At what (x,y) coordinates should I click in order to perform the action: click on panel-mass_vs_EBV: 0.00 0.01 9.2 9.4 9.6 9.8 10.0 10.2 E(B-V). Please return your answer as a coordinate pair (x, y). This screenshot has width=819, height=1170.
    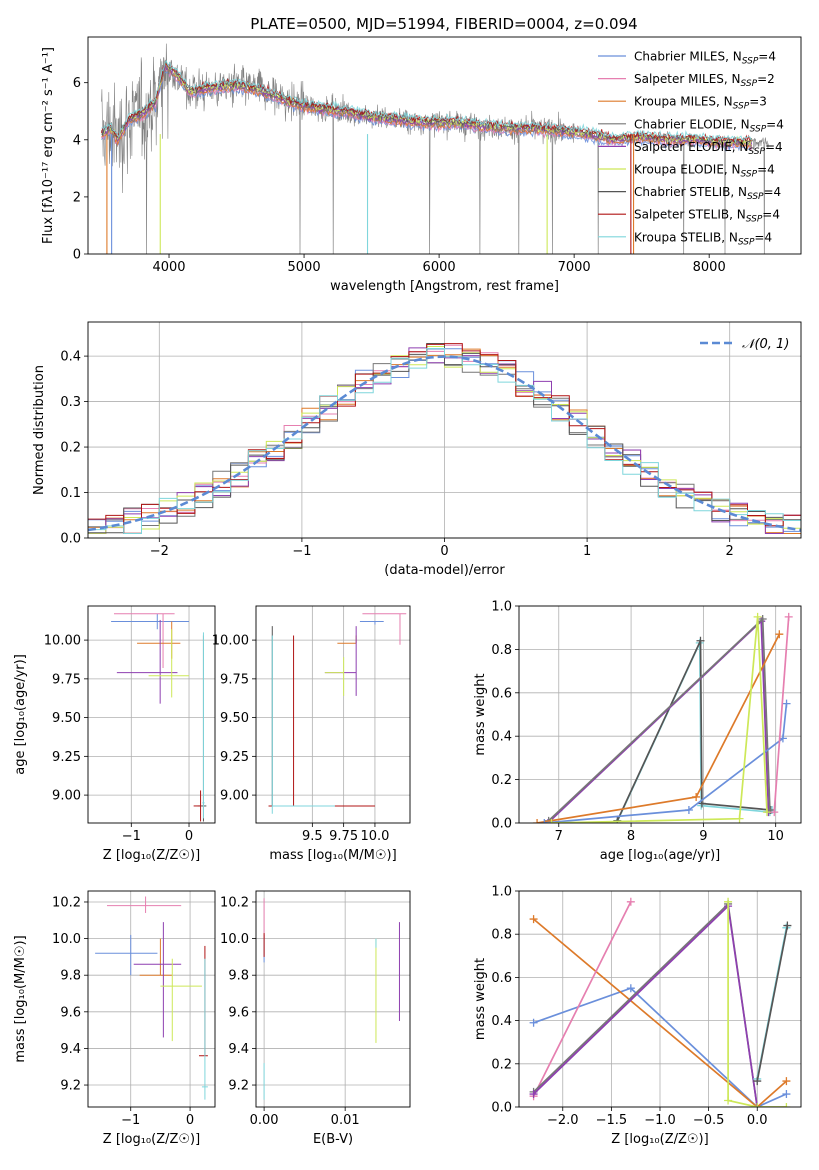
    Looking at the image, I should click on (315, 1018).